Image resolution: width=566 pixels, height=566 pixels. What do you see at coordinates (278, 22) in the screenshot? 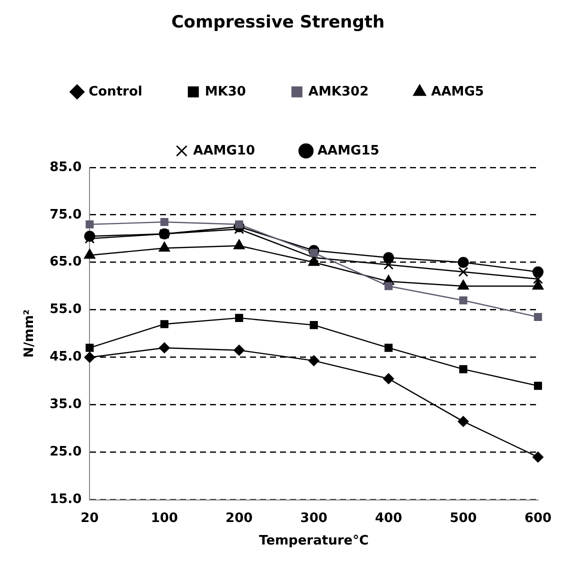
I see `chart-title: Compressive Strength` at bounding box center [278, 22].